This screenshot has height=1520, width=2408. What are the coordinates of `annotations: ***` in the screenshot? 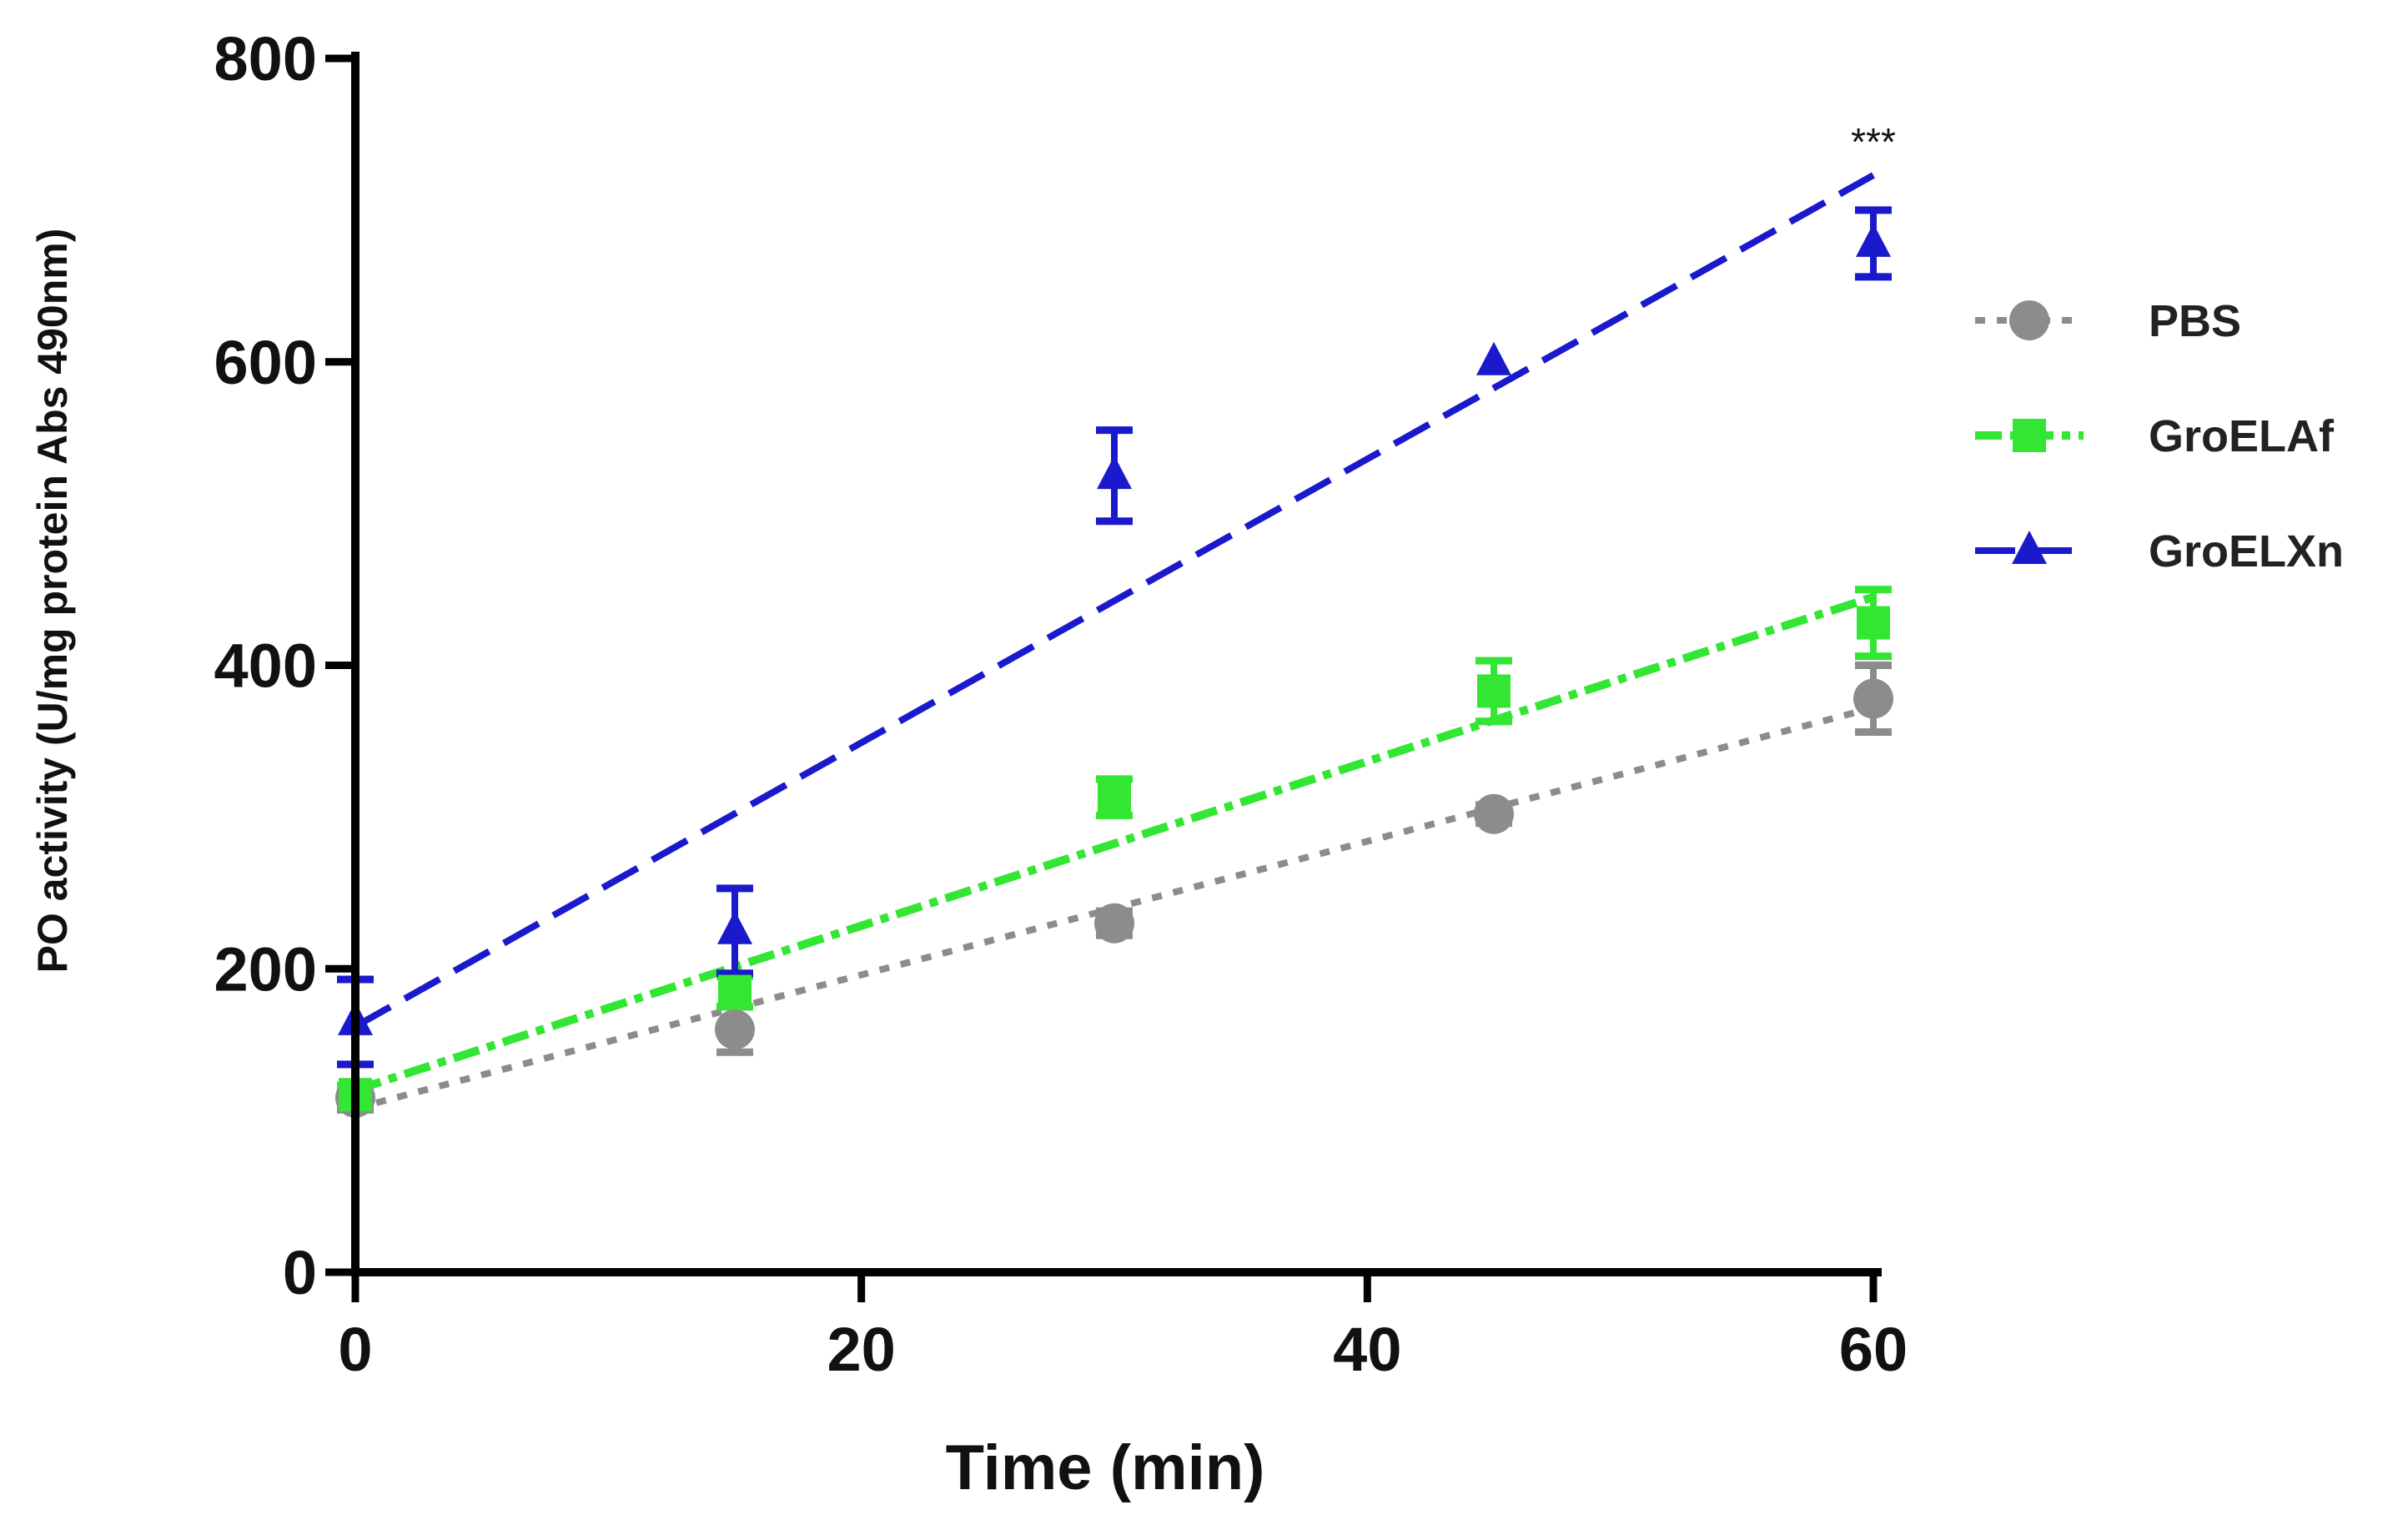 It's located at (1873, 142).